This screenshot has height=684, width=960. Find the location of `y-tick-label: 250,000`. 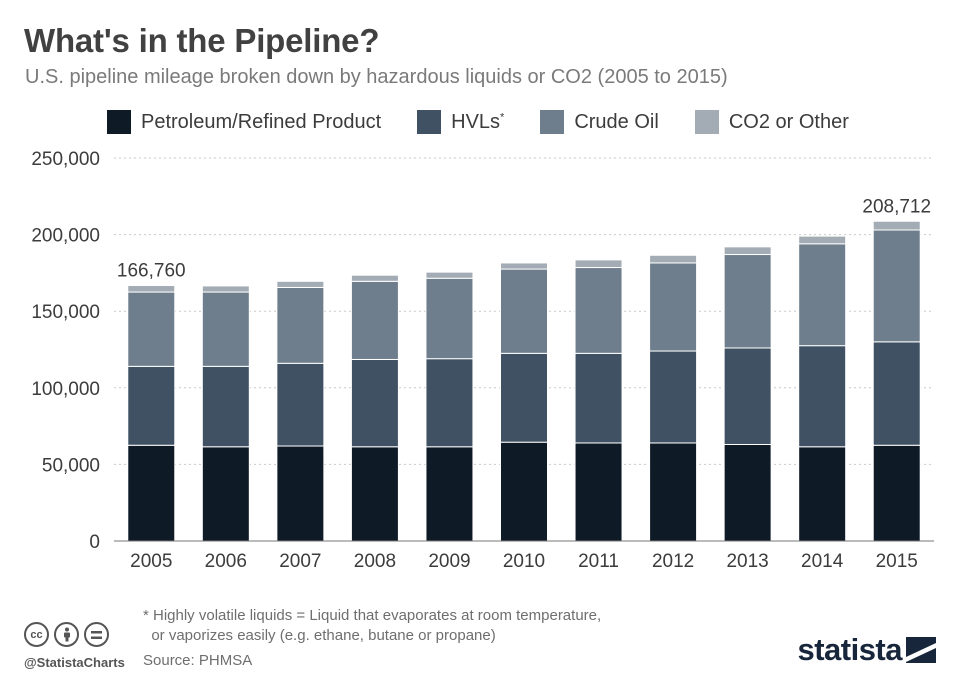

y-tick-label: 250,000 is located at coordinates (65, 159).